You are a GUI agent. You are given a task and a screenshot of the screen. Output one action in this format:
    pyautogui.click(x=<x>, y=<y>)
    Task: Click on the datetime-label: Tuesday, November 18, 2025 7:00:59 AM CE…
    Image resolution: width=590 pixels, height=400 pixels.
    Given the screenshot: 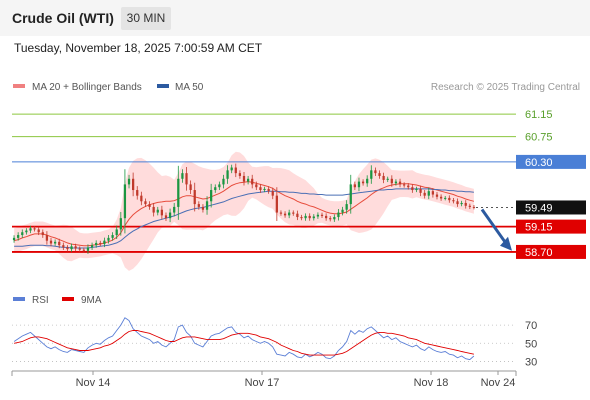 What is the action you would take?
    pyautogui.click(x=138, y=48)
    